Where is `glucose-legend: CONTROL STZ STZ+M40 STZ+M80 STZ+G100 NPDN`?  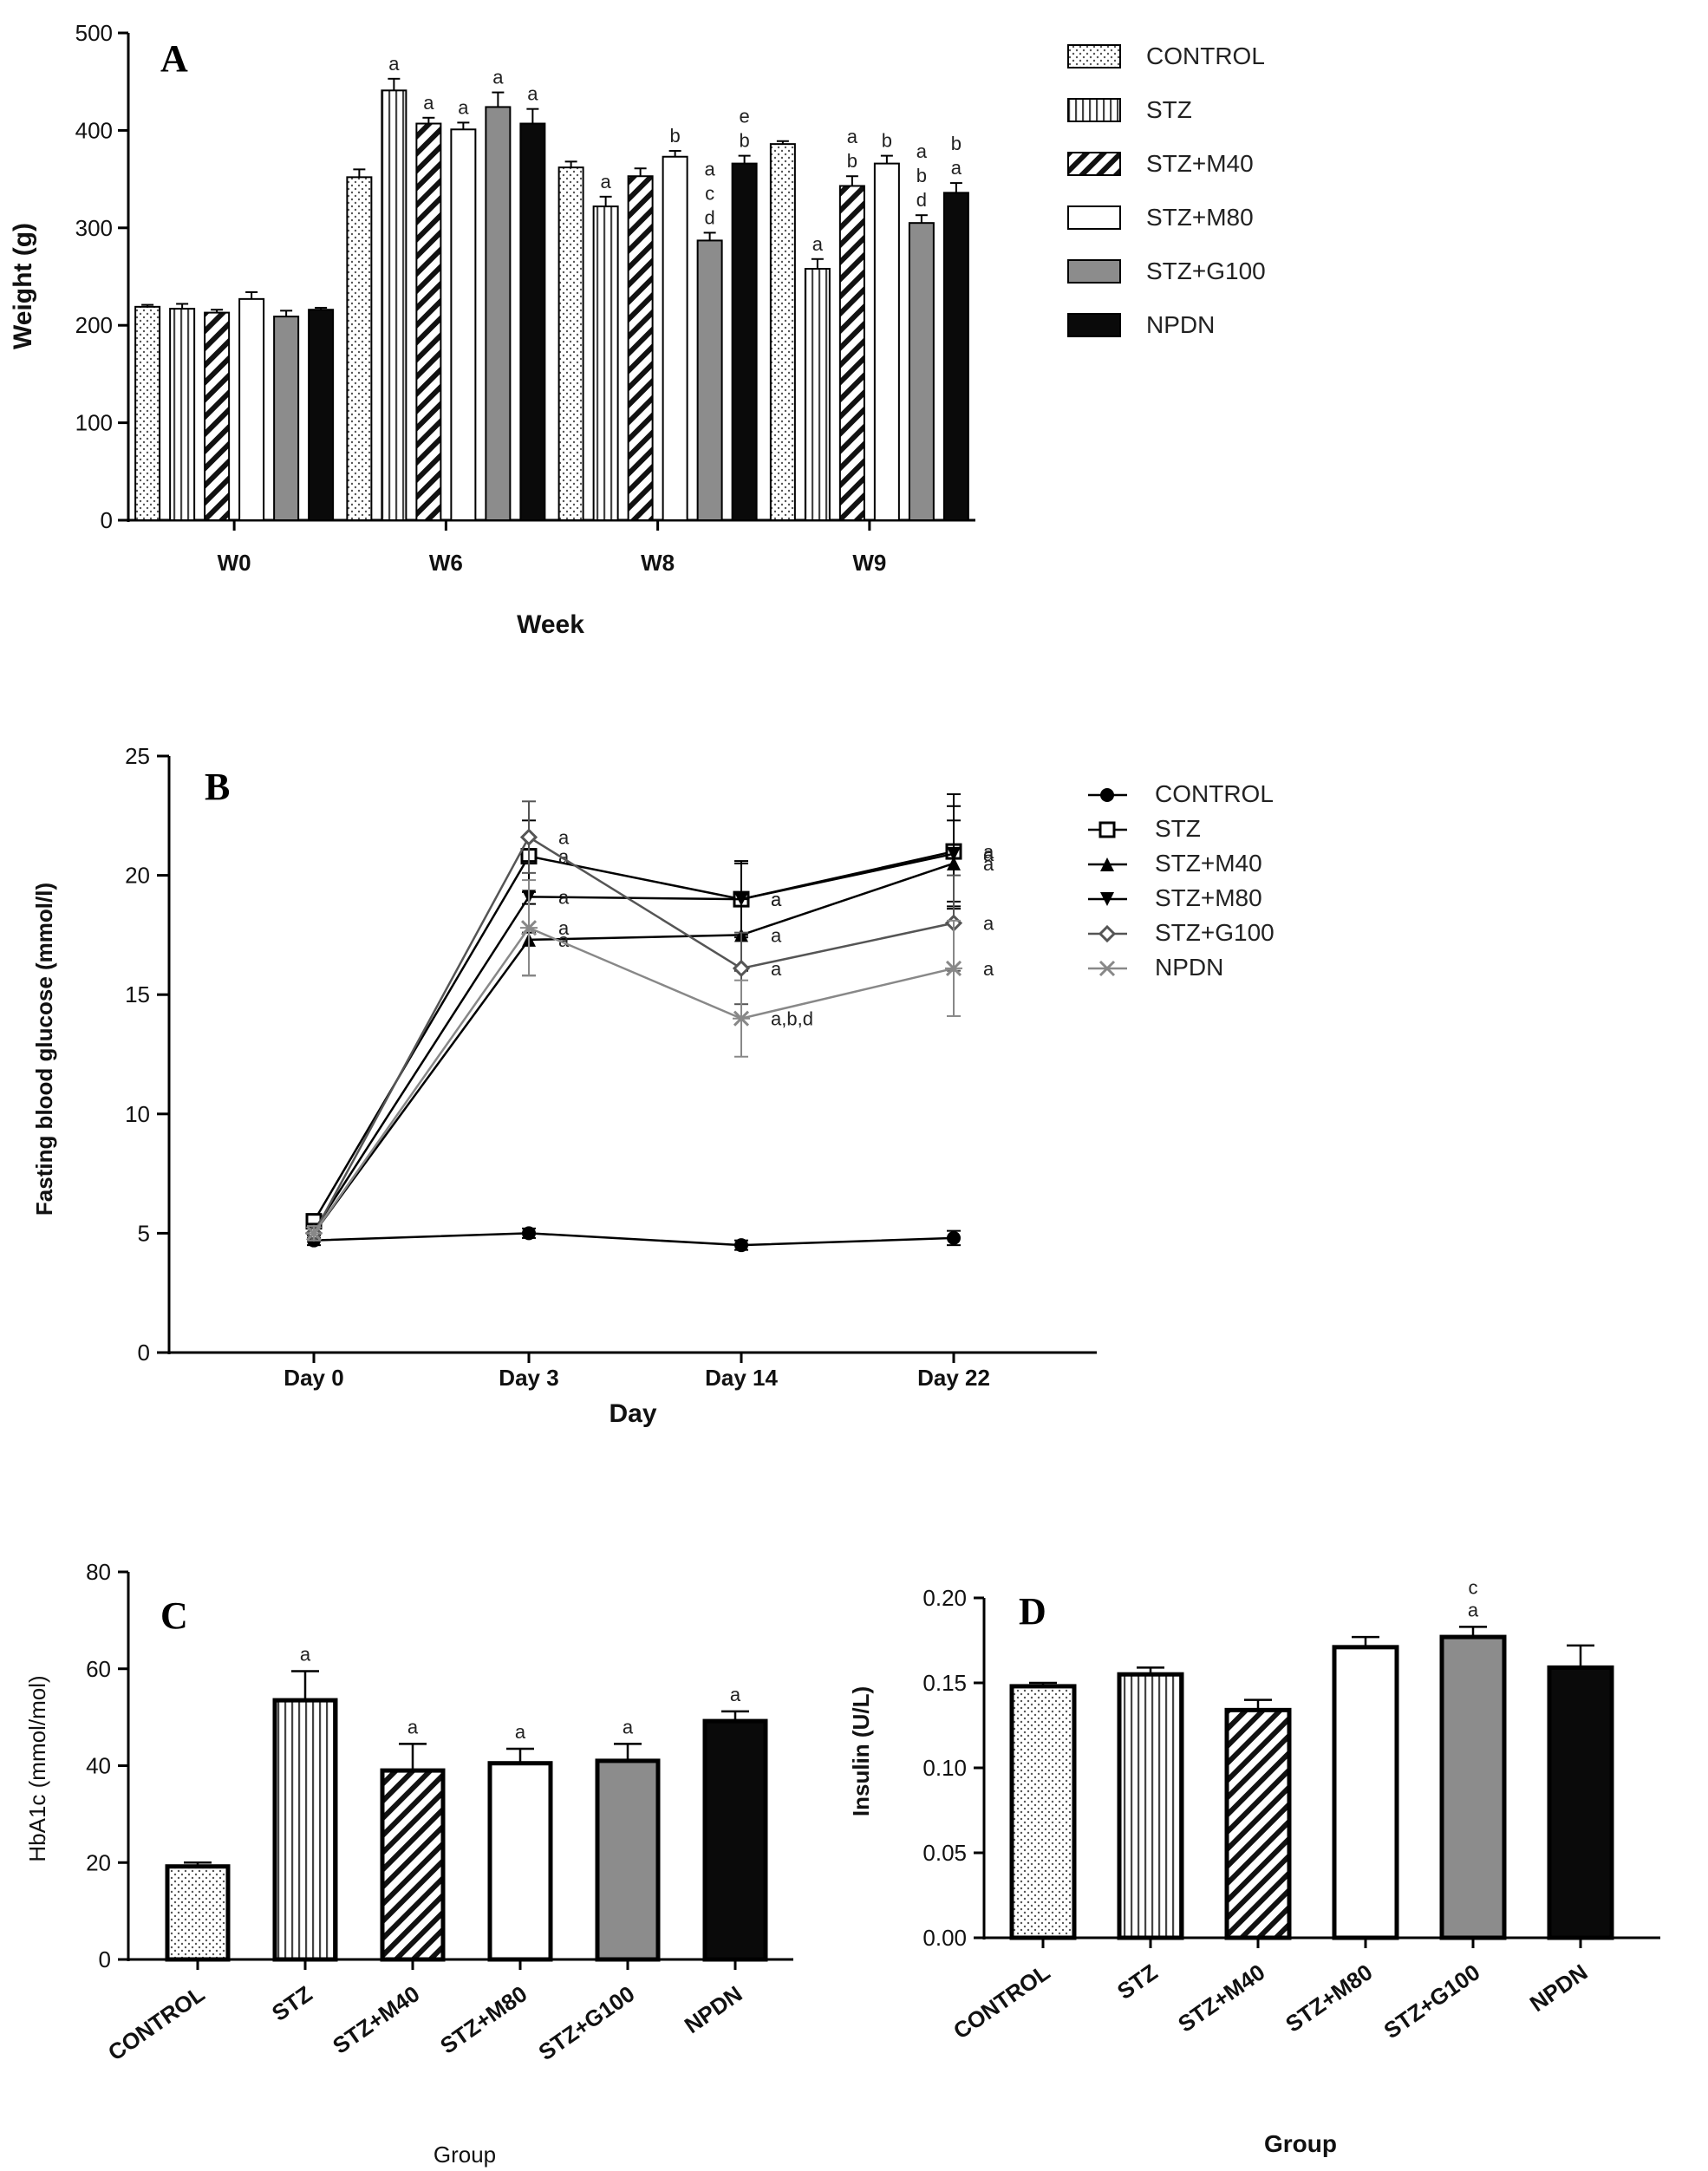 glucose-legend: CONTROL STZ STZ+M40 STZ+M80 STZ+G100 NPDN is located at coordinates (1181, 880).